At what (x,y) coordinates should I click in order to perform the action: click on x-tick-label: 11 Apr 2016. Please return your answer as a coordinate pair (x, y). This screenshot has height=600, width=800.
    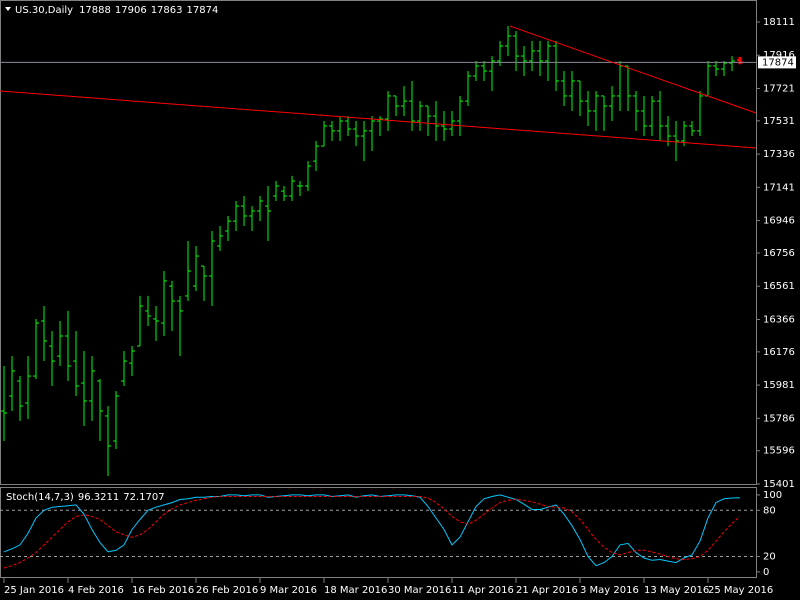
    Looking at the image, I should click on (483, 590).